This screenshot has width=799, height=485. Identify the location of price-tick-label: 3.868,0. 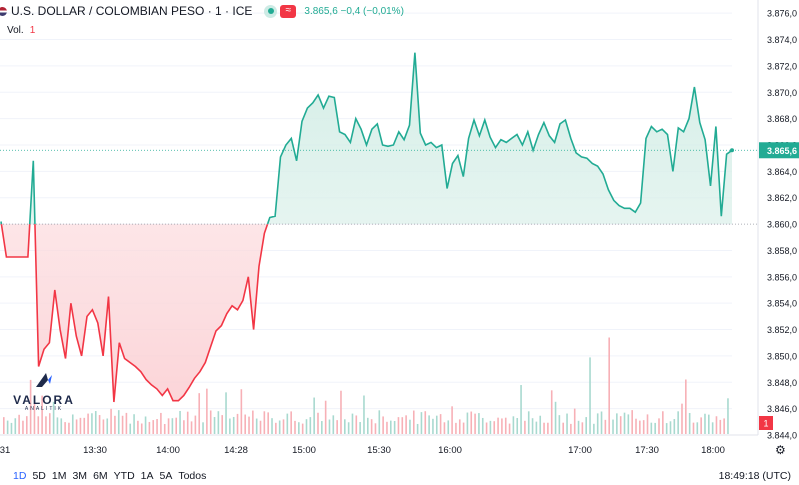
(782, 119).